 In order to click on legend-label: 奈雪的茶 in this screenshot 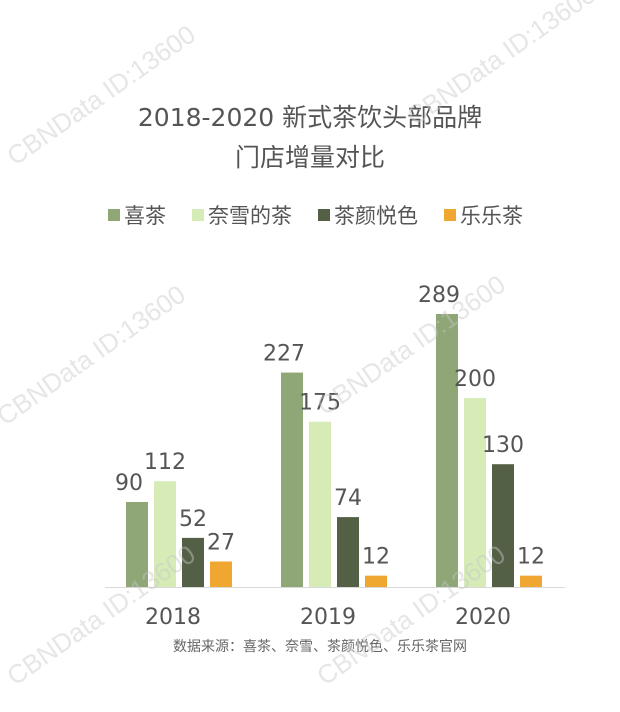, I will do `click(250, 216)`.